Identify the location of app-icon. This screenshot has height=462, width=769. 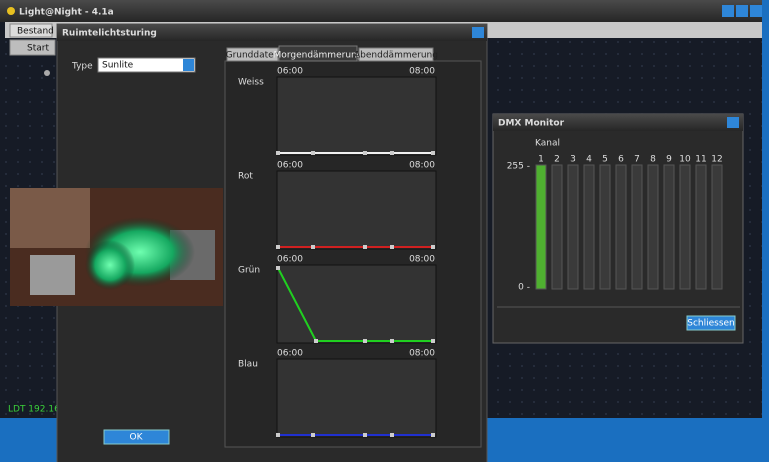
(11, 11).